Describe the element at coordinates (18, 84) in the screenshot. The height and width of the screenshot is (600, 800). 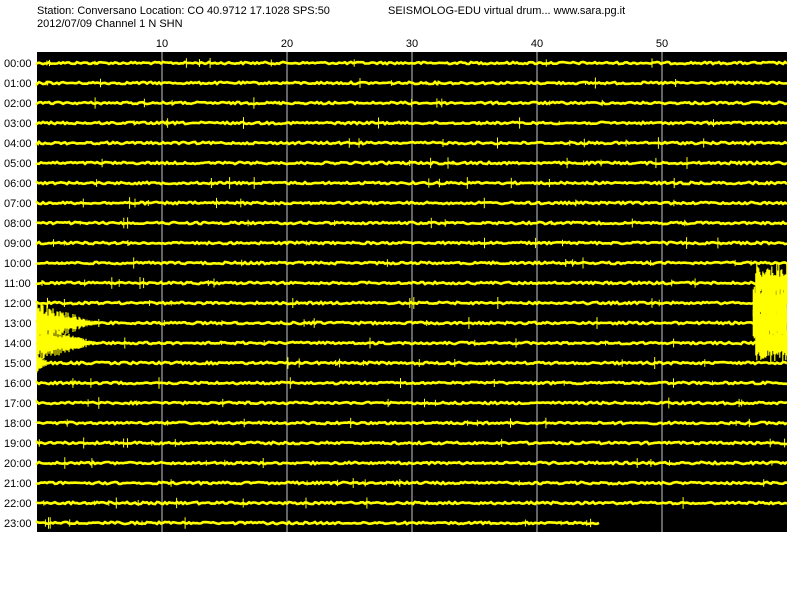
I see `hour-label: 01:00` at that location.